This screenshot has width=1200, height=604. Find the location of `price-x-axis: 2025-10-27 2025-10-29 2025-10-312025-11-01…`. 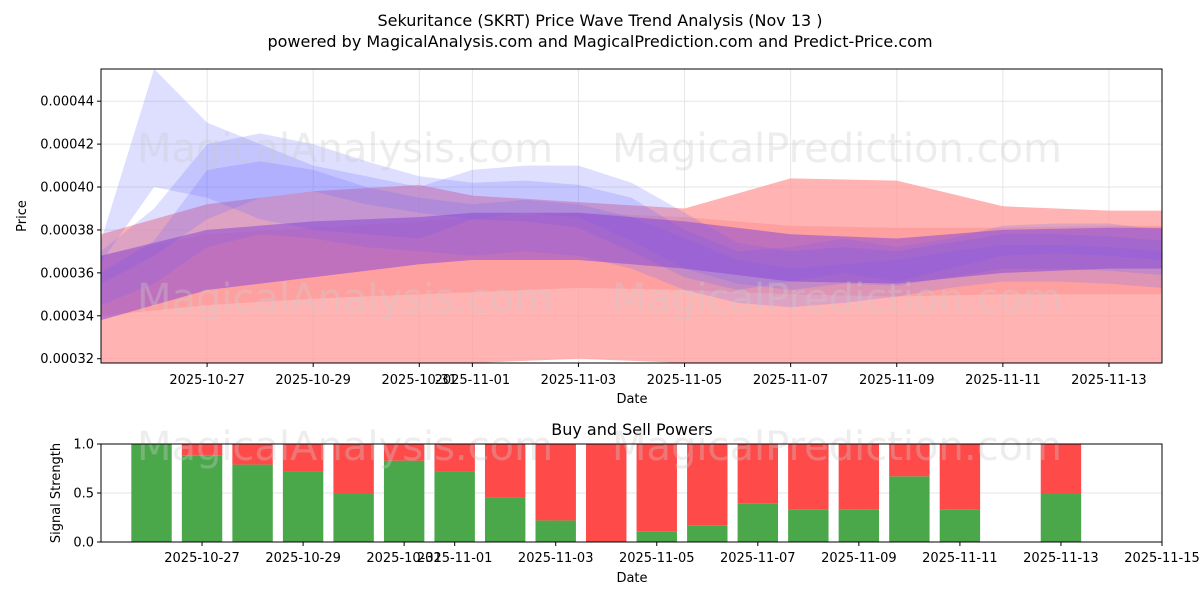

price-x-axis: 2025-10-27 2025-10-29 2025-10-312025-11-01… is located at coordinates (658, 375).